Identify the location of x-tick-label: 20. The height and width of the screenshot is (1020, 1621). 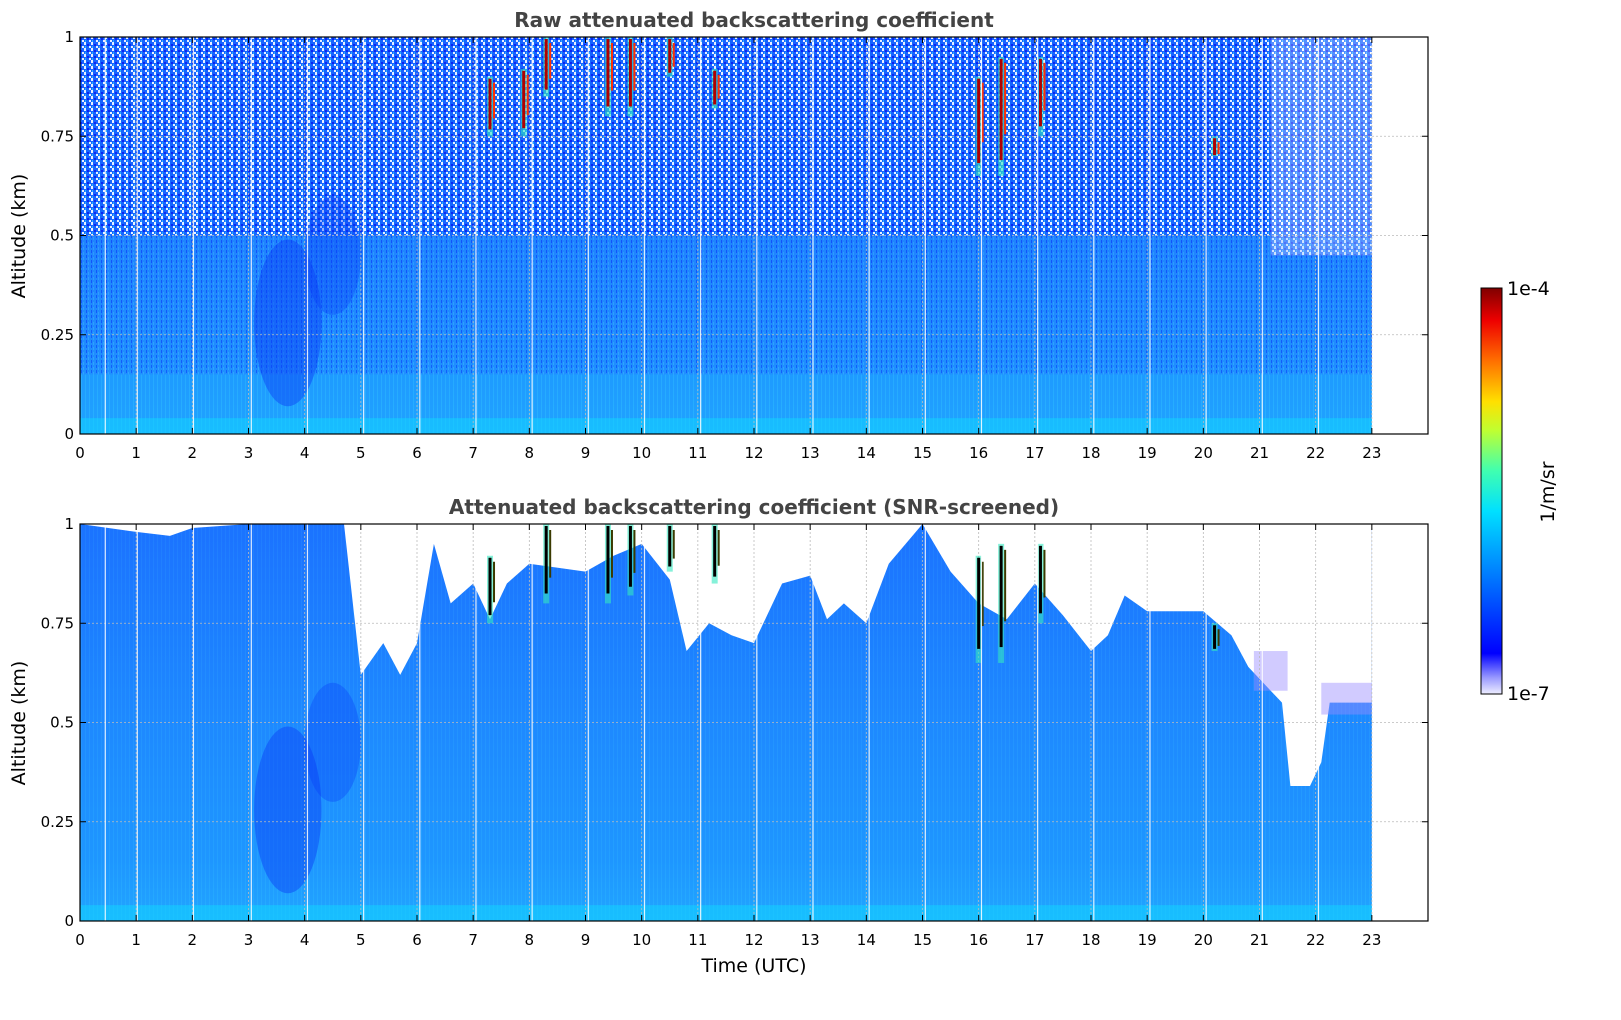
(1203, 940).